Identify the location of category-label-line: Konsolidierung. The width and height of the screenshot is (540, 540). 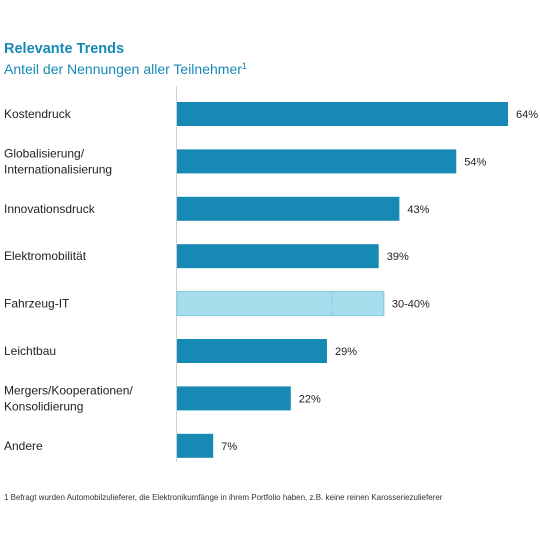
(43, 406).